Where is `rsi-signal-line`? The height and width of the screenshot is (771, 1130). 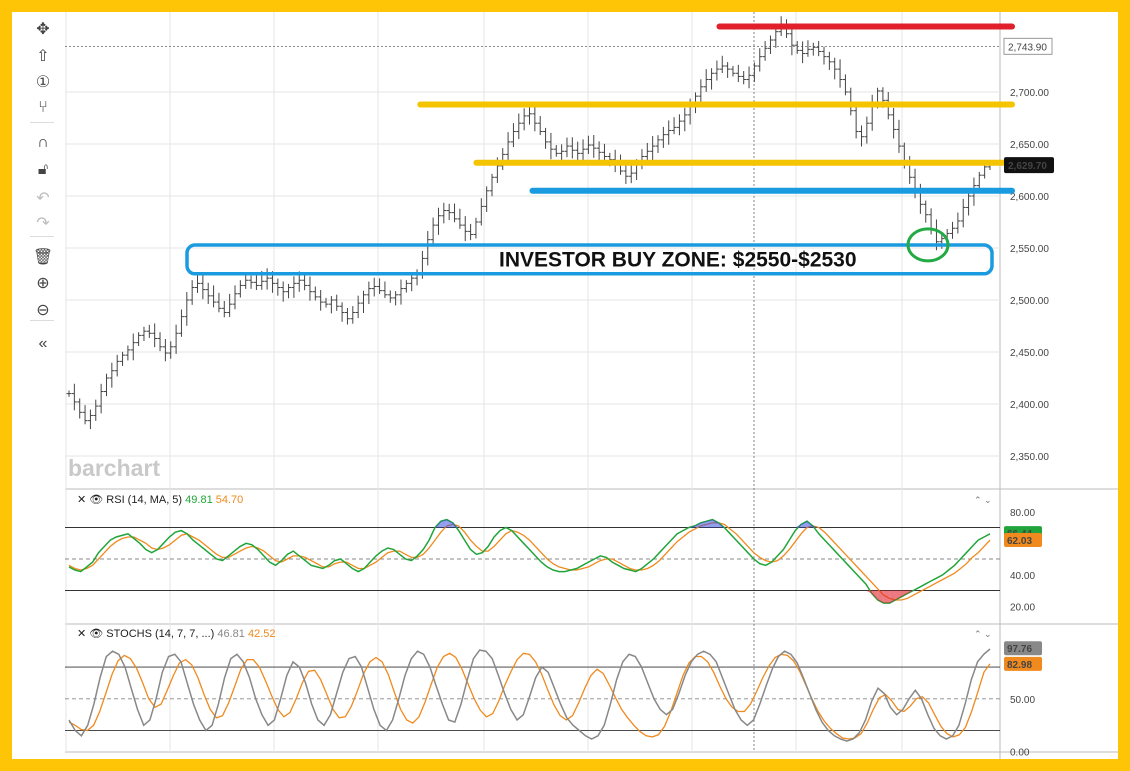 rsi-signal-line is located at coordinates (529, 561).